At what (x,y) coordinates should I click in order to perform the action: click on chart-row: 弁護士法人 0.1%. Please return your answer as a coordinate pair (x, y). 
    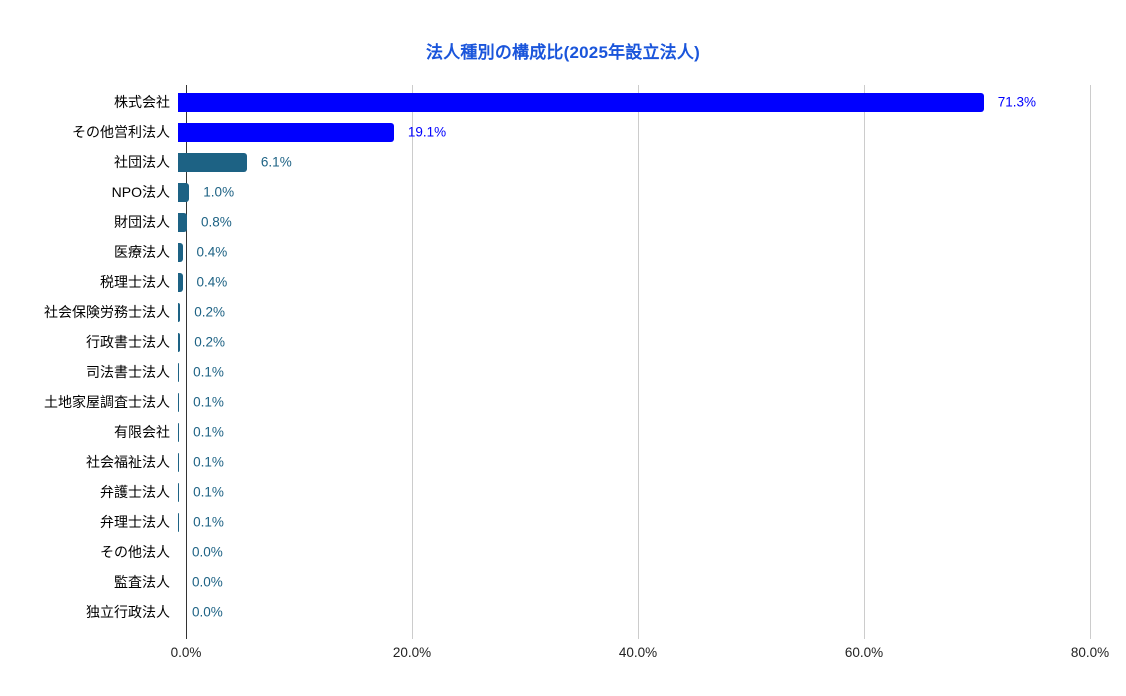
    Looking at the image, I should click on (563, 492).